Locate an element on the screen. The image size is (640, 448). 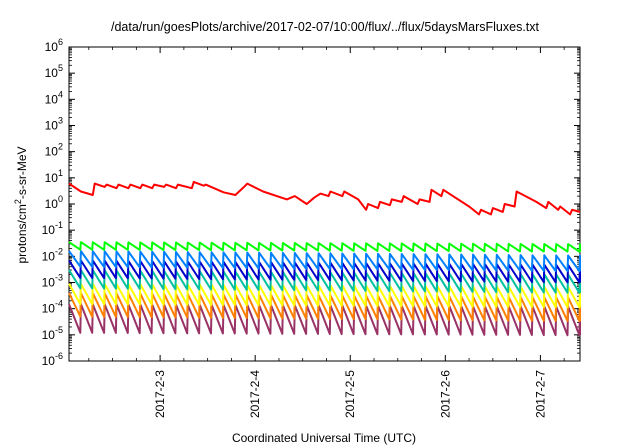
y-tick-label: 10⁻¹ is located at coordinates (52, 228).